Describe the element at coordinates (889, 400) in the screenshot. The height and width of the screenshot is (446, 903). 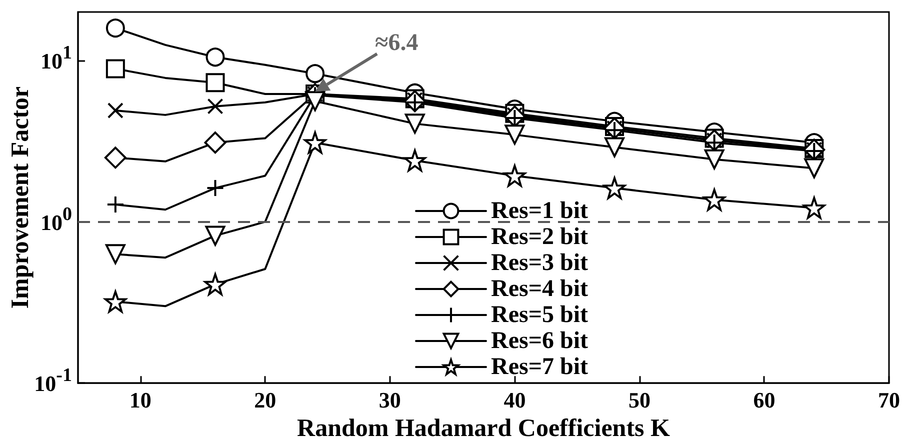
I see `x-tick-label: 70` at that location.